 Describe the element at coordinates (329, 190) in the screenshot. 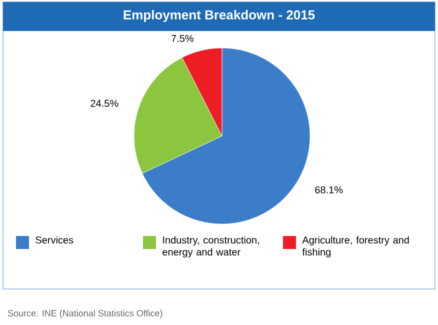

I see `data-label: 68.1%` at that location.